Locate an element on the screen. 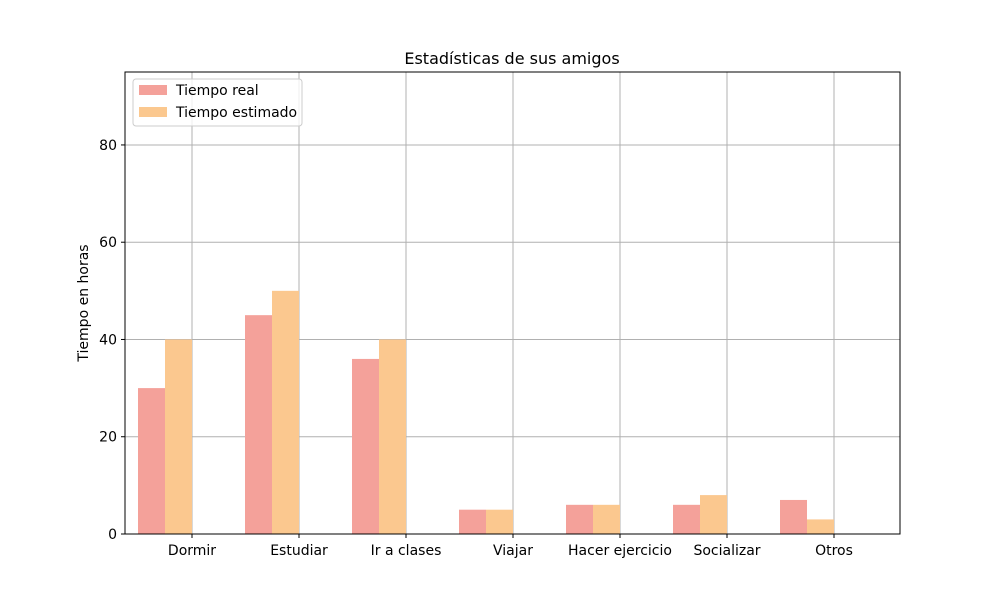 Image resolution: width=1000 pixels, height=600 pixels. legend-swatch-real is located at coordinates (153, 90).